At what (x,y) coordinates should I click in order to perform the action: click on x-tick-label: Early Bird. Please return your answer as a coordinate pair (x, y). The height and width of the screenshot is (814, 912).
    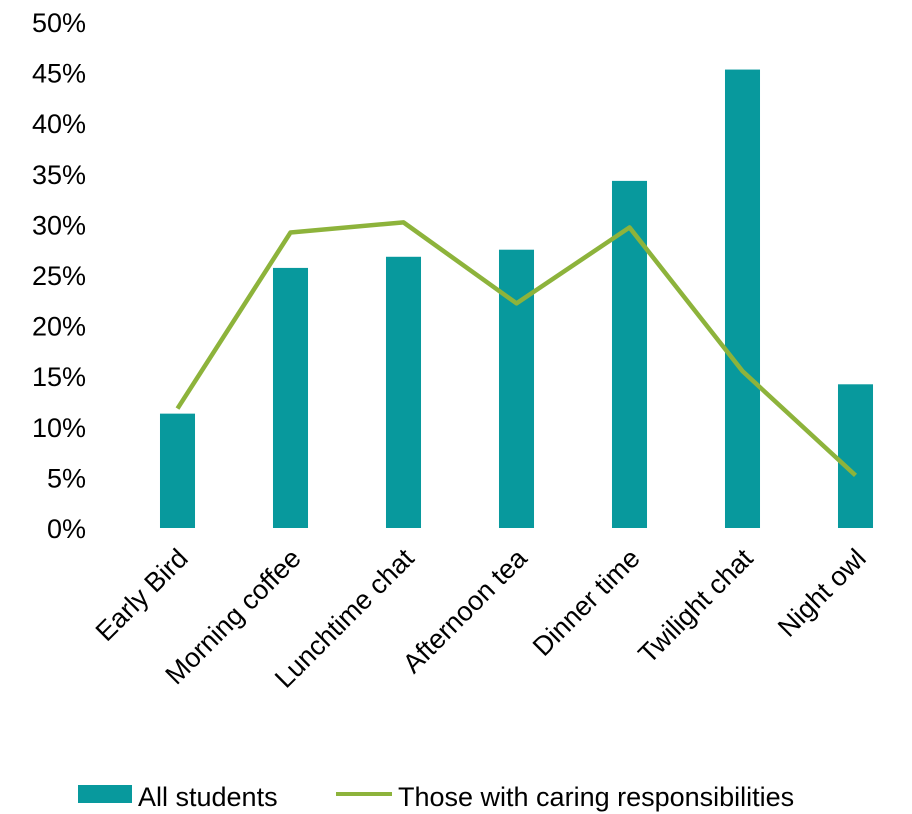
    Looking at the image, I should click on (142, 595).